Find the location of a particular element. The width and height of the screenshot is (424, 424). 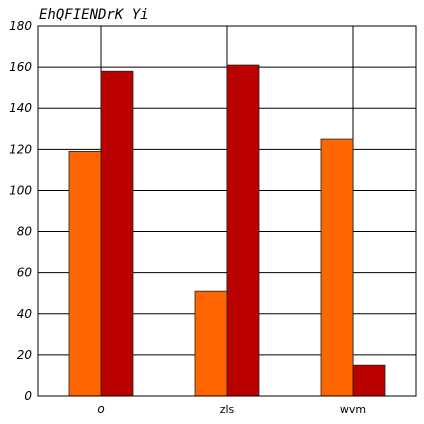

y-tick-label: 180 is located at coordinates (20, 26).